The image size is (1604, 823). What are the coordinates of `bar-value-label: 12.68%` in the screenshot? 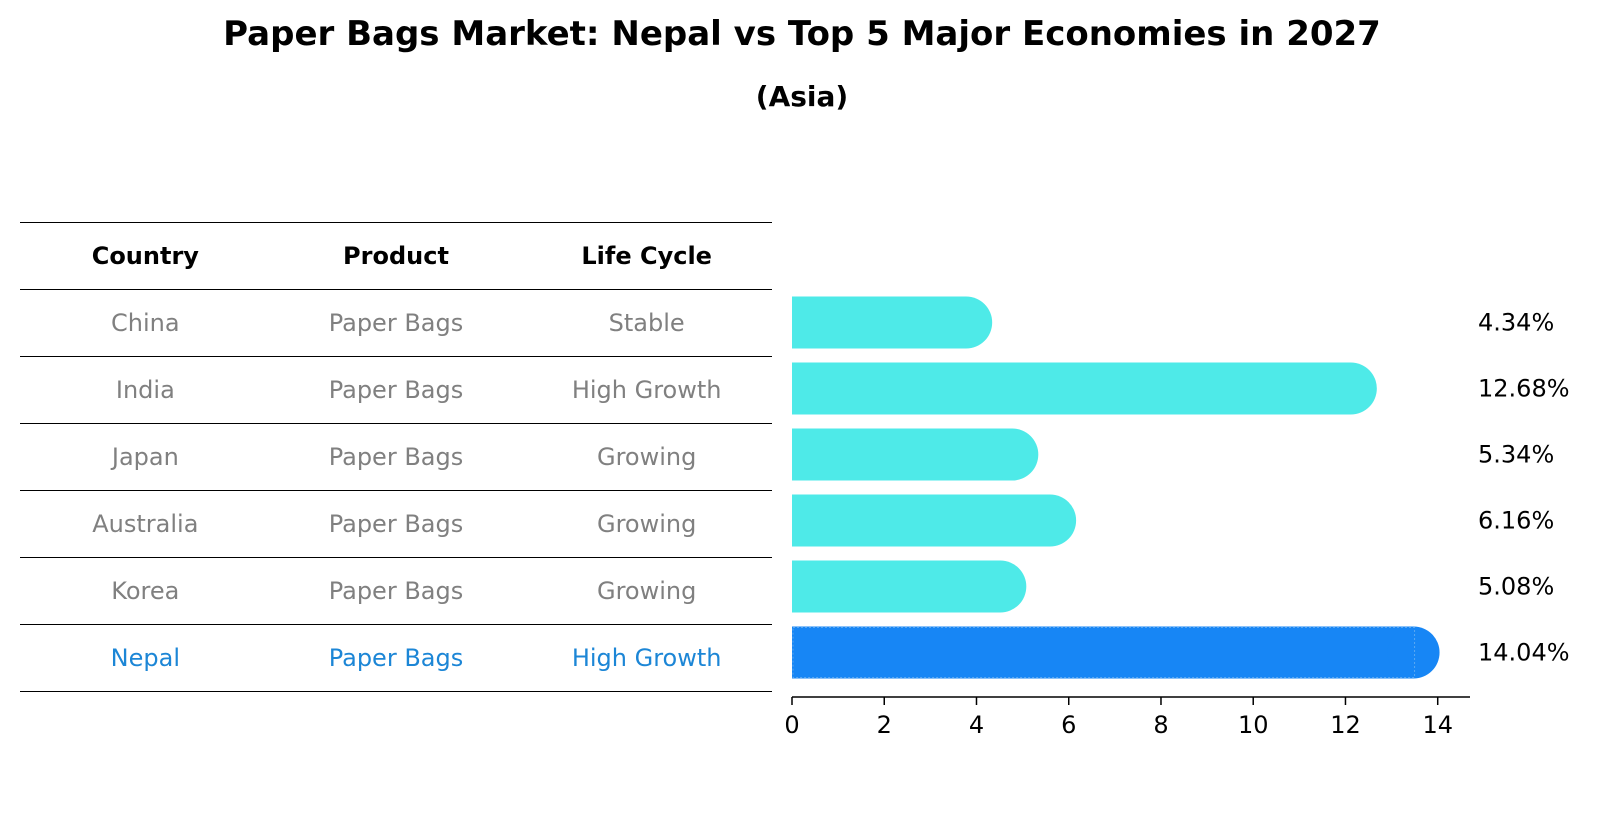 It's located at (1524, 389).